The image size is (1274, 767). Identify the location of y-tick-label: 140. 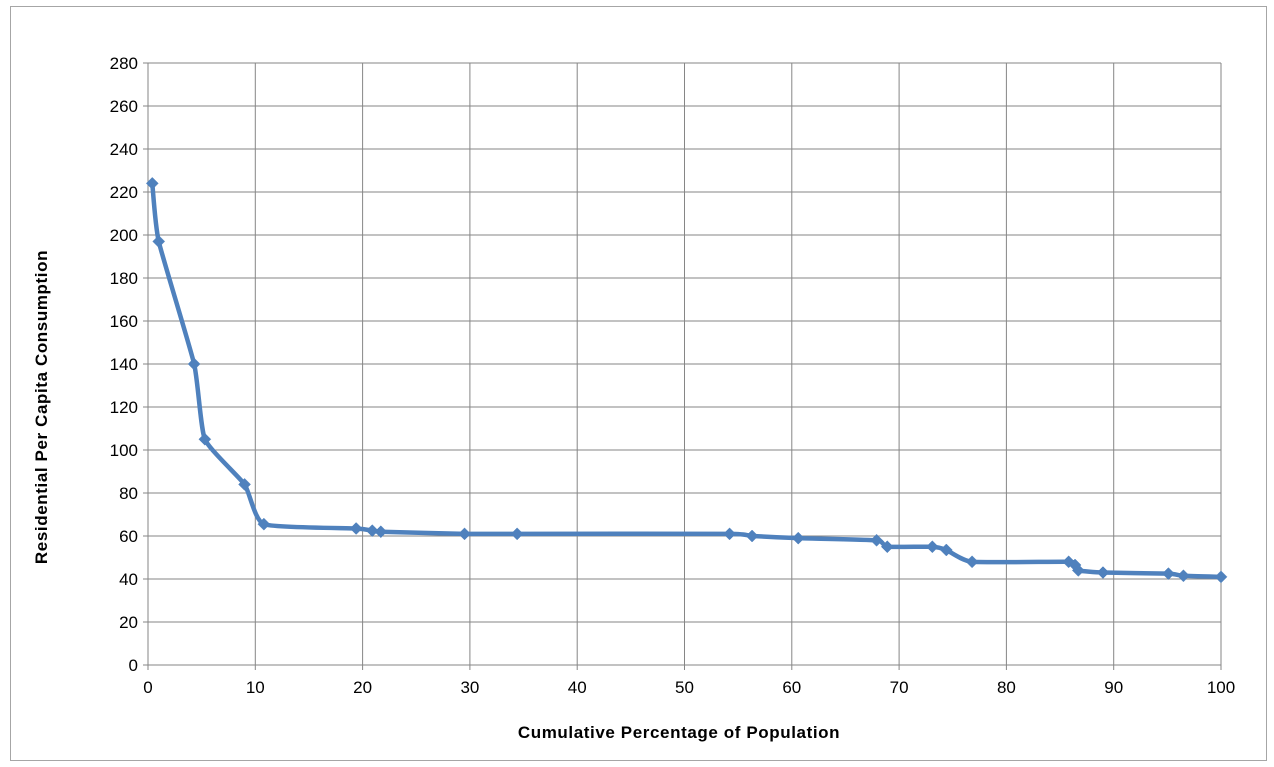
(124, 364).